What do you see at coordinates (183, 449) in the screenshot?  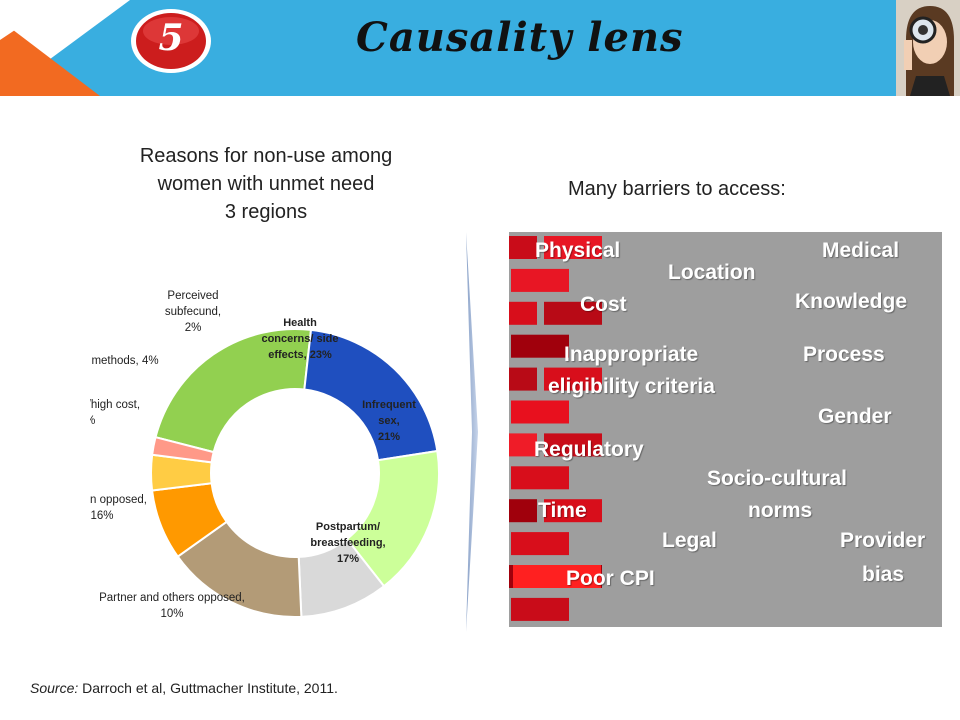 I see `slice-perceived-subfecund` at bounding box center [183, 449].